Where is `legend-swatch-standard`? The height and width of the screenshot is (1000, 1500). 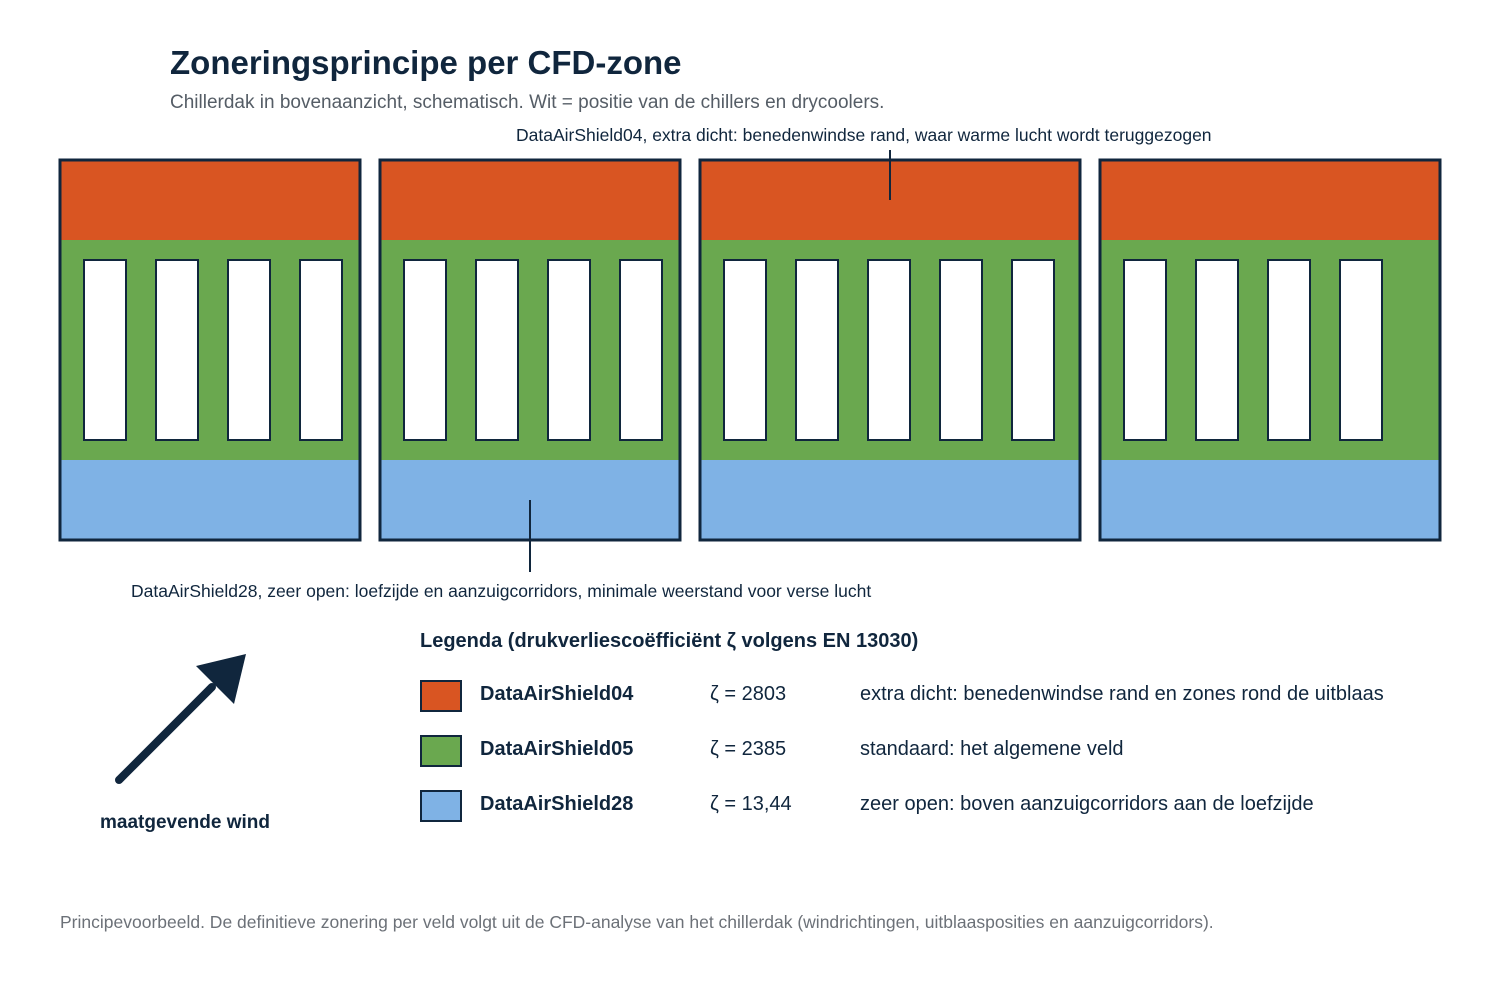 legend-swatch-standard is located at coordinates (441, 751).